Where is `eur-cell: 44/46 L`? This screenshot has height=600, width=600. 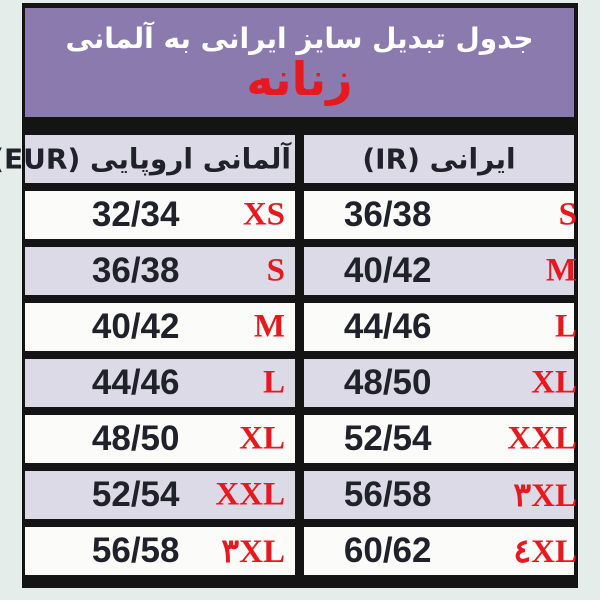 eur-cell: 44/46 L is located at coordinates (160, 383).